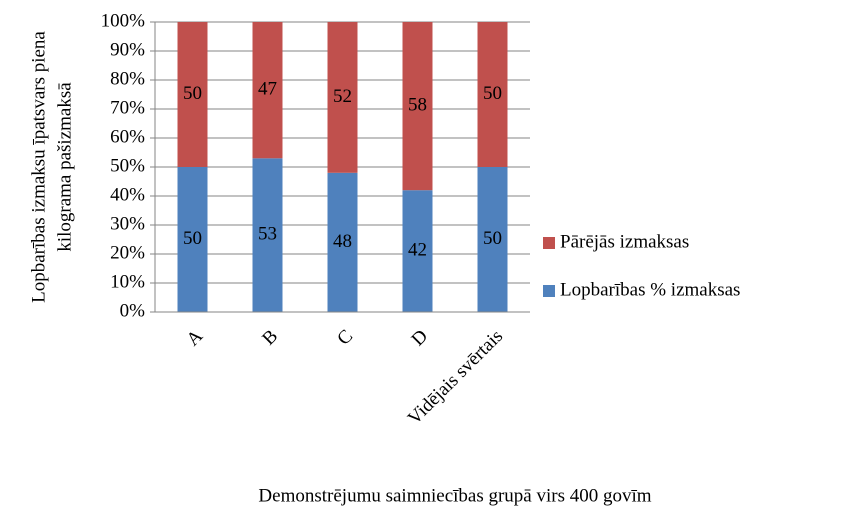 Image resolution: width=843 pixels, height=511 pixels. I want to click on y-tick-label: 70%, so click(127, 107).